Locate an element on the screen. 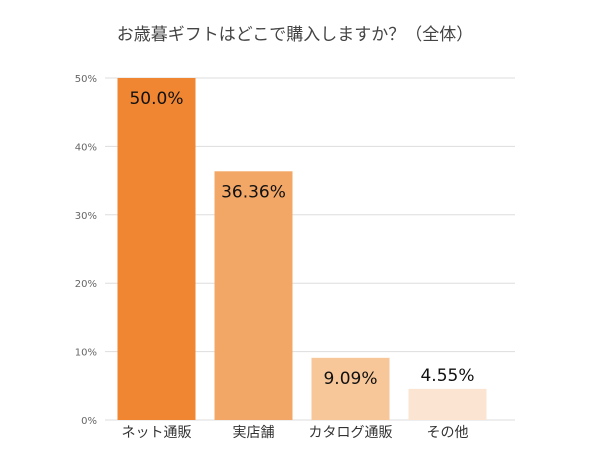  category-label-2: 実店舗 is located at coordinates (254, 433).